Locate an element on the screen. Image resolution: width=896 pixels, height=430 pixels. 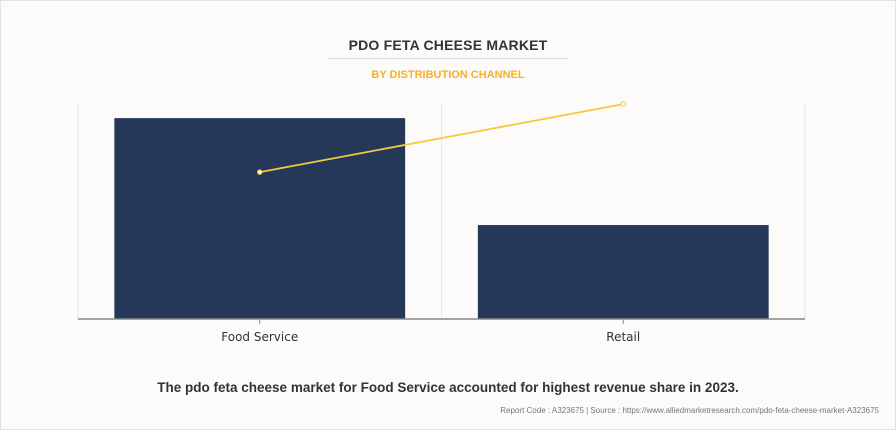
trend-line-group is located at coordinates (441, 138).